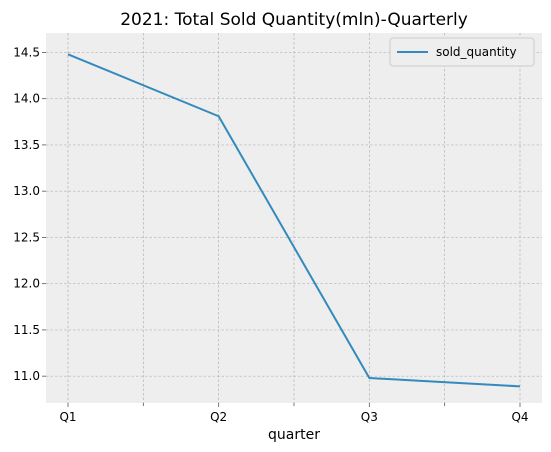 This screenshot has width=551, height=452. Describe the element at coordinates (294, 435) in the screenshot. I see `x-axis-label: quarter` at that location.